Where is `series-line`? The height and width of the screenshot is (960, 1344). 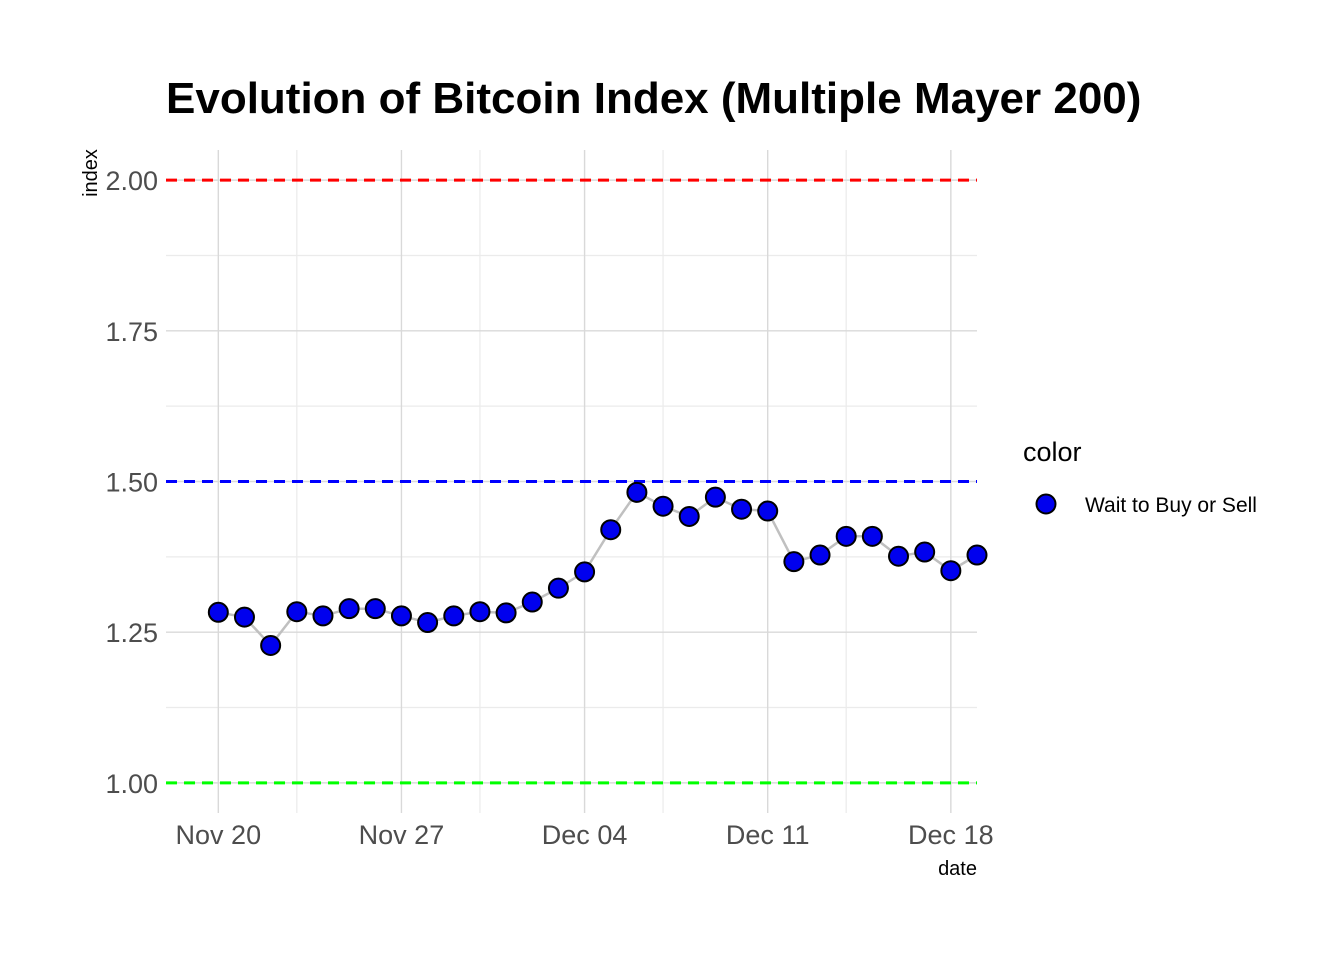
series-line is located at coordinates (598, 569).